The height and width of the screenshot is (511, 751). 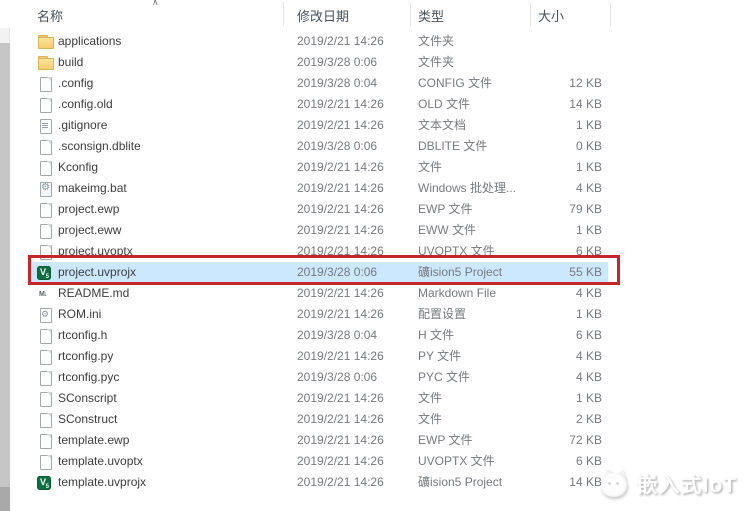 I want to click on file-row: ROM.ini 2019/2/21 14:26 配置设置 1 KB, so click(x=375, y=314).